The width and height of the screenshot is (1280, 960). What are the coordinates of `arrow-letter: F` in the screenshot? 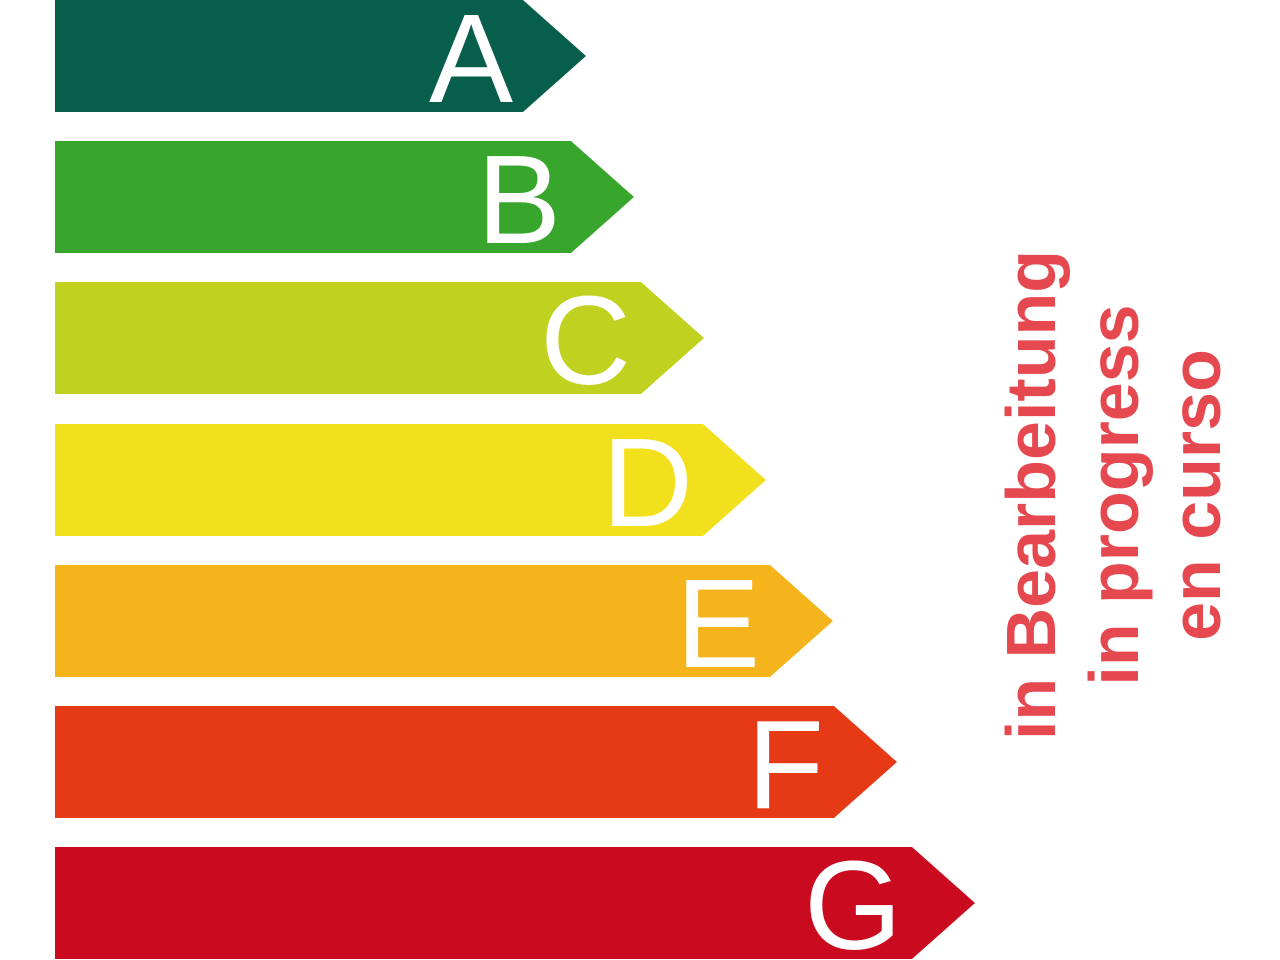 It's located at (785, 764).